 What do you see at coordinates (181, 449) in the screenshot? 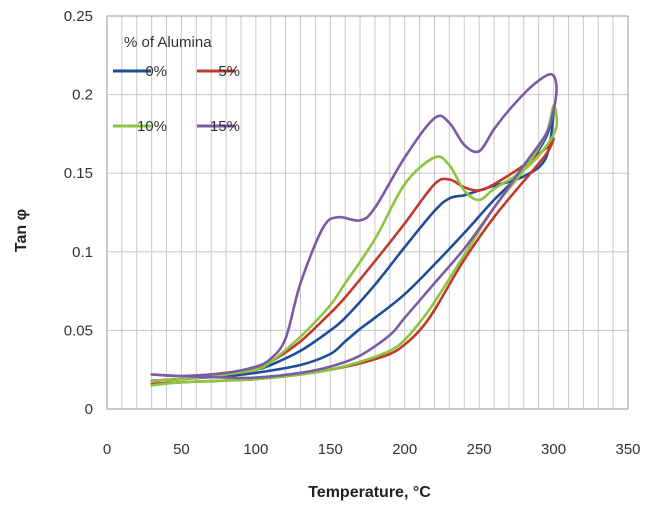
I see `x-tick-label: 50` at bounding box center [181, 449].